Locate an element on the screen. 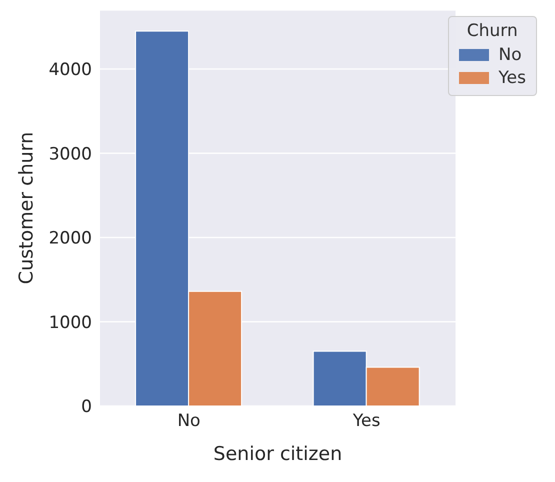 This screenshot has height=482, width=555. y-tick-label: 4000 is located at coordinates (70, 70).